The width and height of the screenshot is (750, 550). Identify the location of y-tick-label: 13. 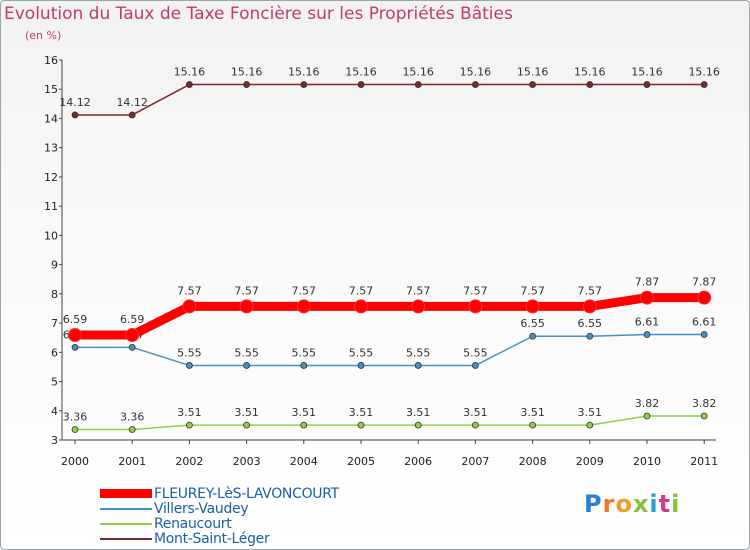
(51, 148).